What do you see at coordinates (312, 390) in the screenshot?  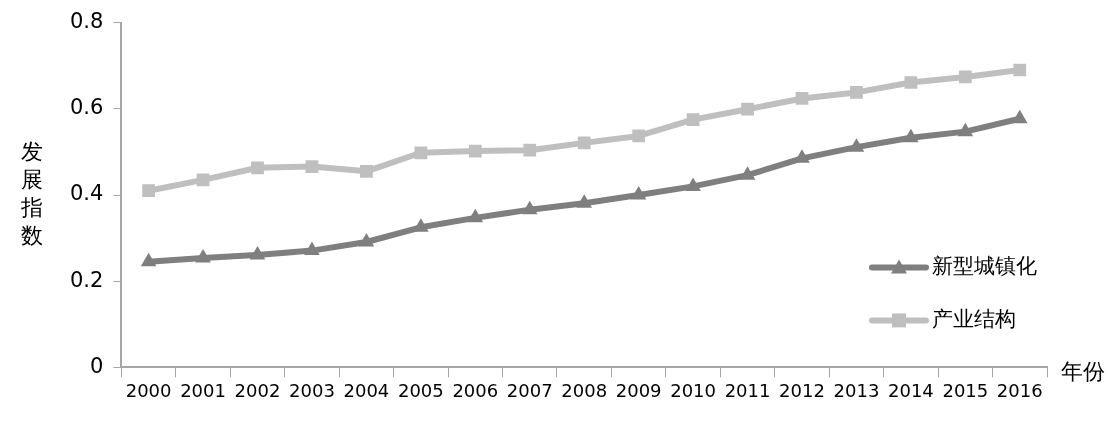 I see `x-tick-label: 2003` at bounding box center [312, 390].